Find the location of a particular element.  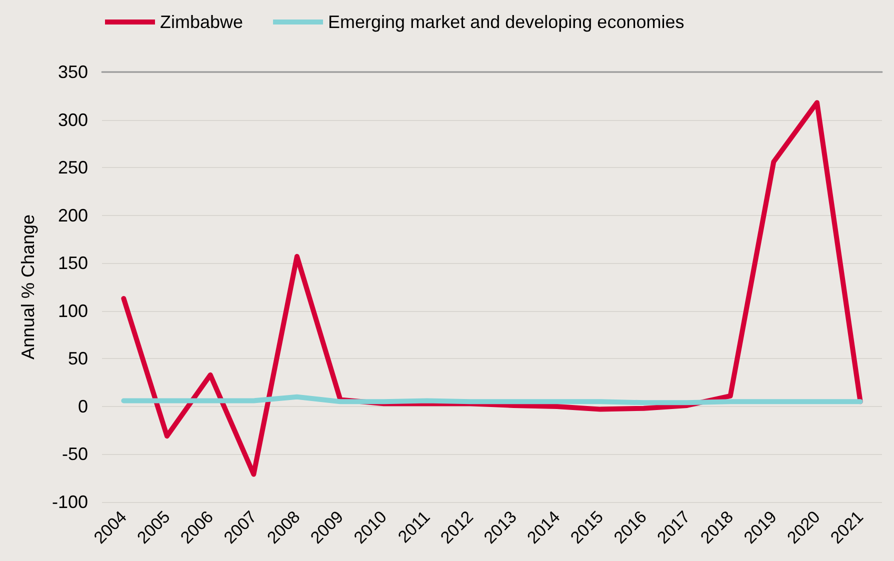

y-tick-label: -100 is located at coordinates (70, 502).